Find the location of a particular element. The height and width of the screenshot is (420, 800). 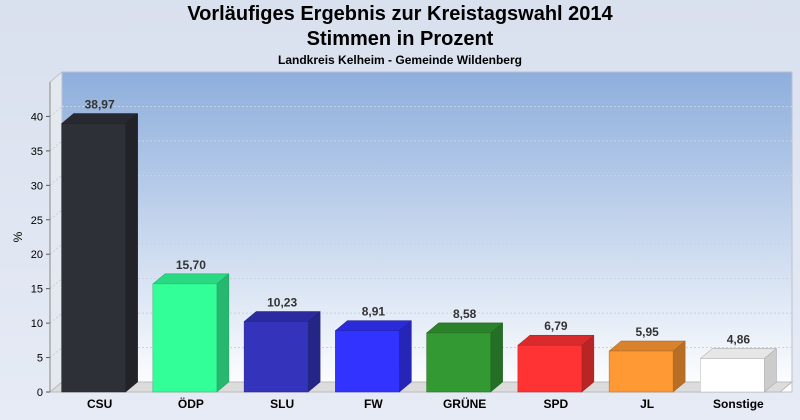

bar-value-label: 38,97 is located at coordinates (100, 105).